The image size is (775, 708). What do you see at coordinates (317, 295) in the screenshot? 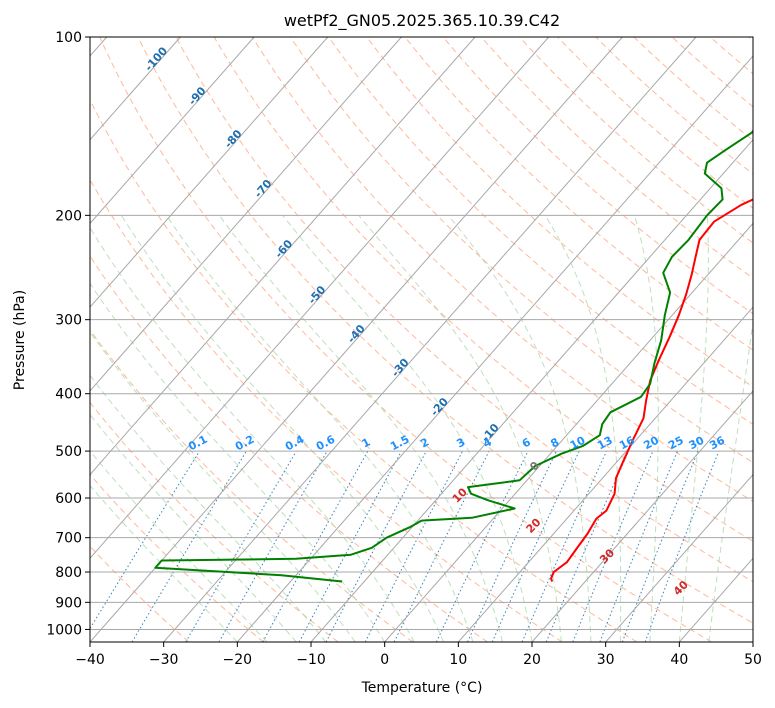
I see `isotherm-label: -50` at bounding box center [317, 295].